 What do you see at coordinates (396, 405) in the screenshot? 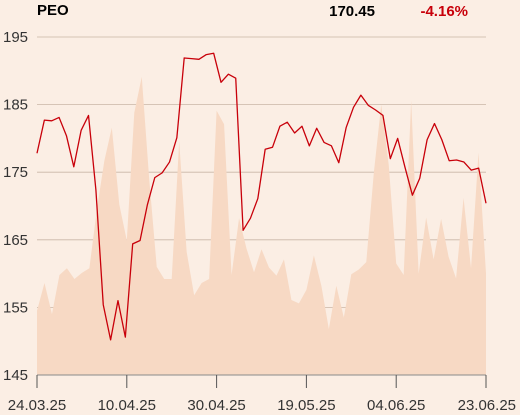
I see `x-tick-label: 04.06.25` at bounding box center [396, 405].